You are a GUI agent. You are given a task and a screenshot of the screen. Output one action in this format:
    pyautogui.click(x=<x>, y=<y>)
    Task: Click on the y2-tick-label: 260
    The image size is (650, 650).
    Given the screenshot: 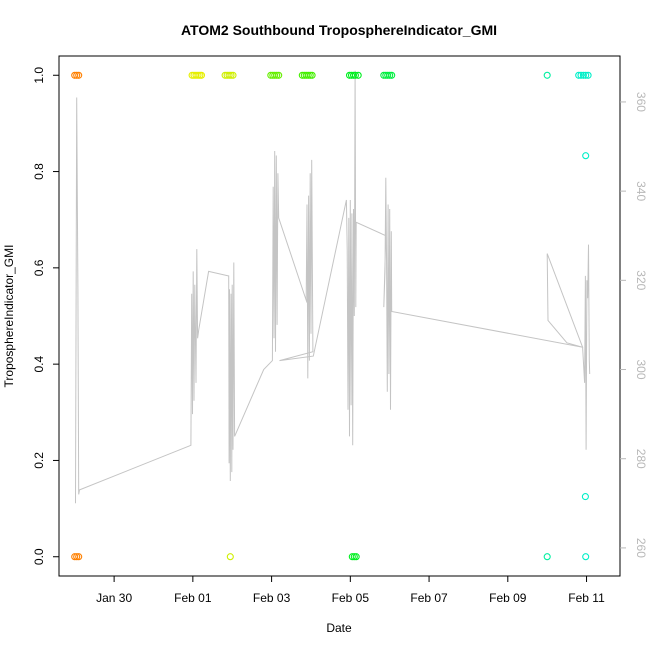 What is the action you would take?
    pyautogui.click(x=641, y=548)
    